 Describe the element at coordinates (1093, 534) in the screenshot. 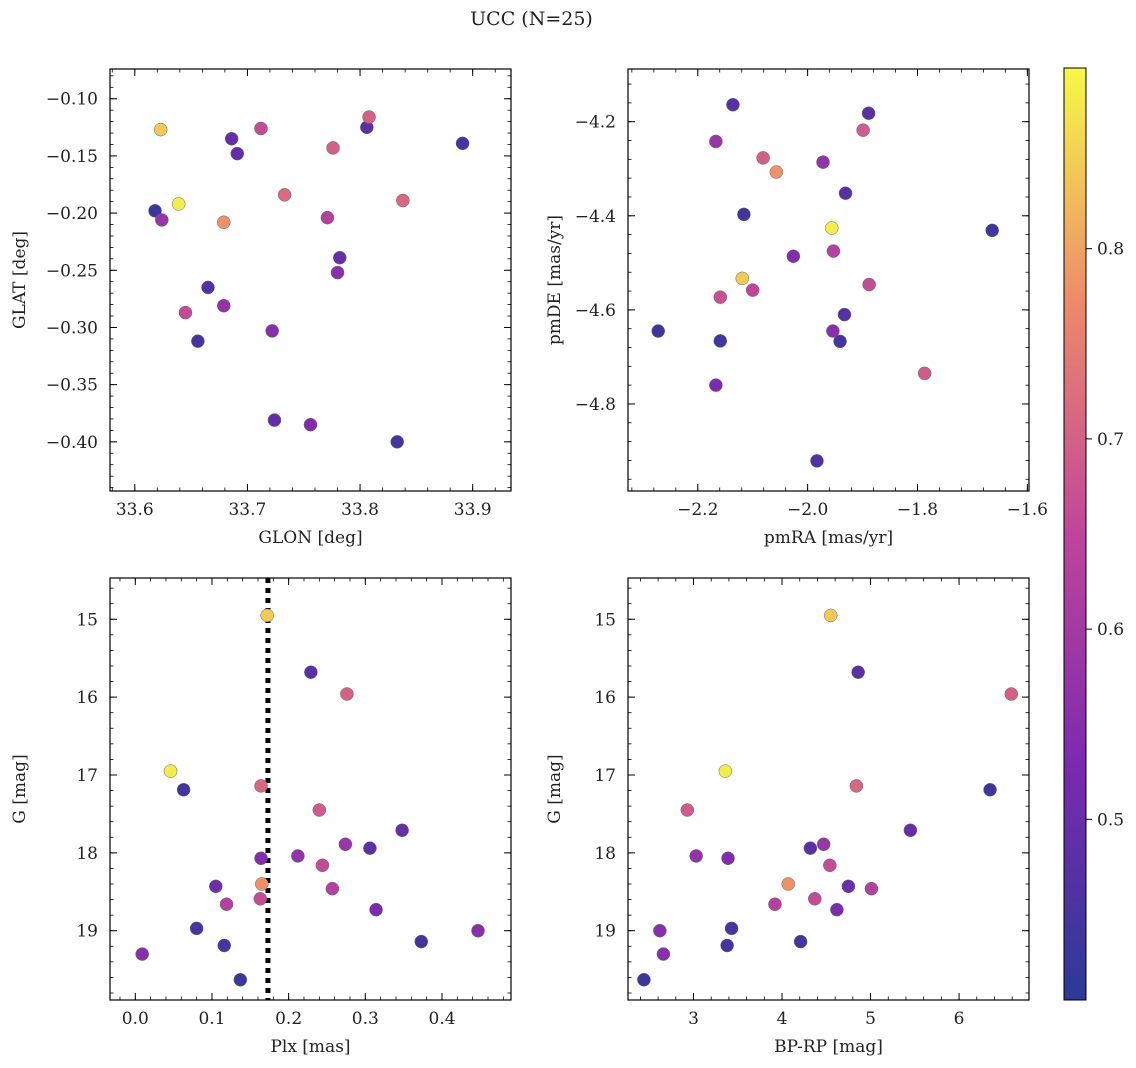

I see `colorbar: 0.5 0.6 0.7 0.8` at that location.